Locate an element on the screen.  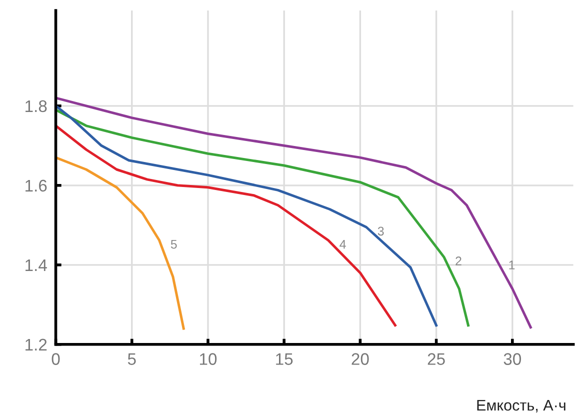
y-tick-label: 1.4 is located at coordinates (36, 265).